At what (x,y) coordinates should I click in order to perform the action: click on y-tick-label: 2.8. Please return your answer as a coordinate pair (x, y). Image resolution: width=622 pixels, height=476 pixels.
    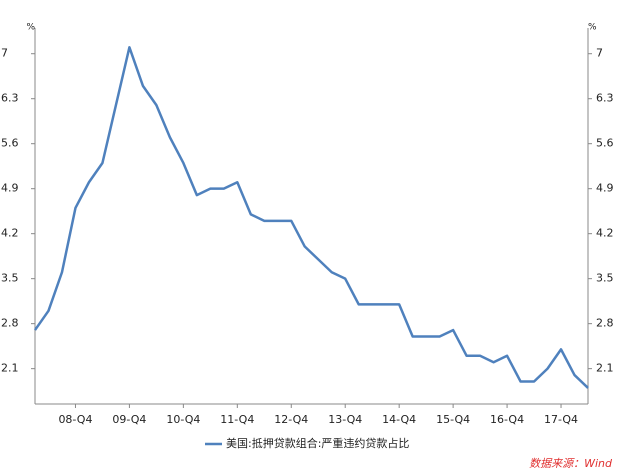
    Looking at the image, I should click on (10, 323).